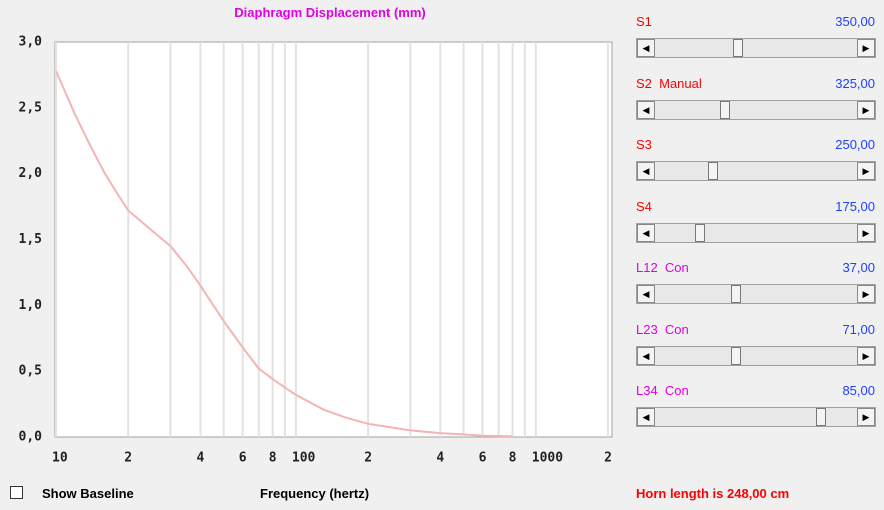  What do you see at coordinates (60, 458) in the screenshot?
I see `x-tick-label: 10` at bounding box center [60, 458].